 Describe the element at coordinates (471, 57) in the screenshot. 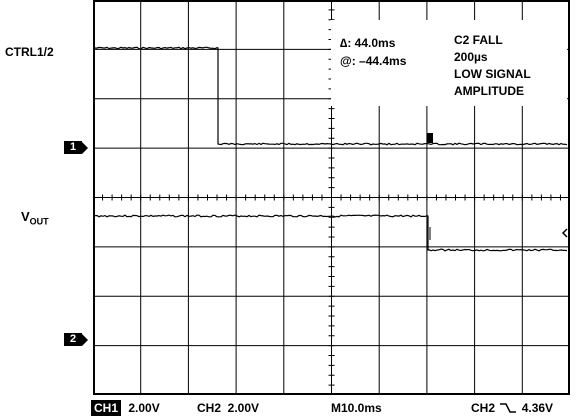

I see `trigger-note-line-2: 200µs` at that location.